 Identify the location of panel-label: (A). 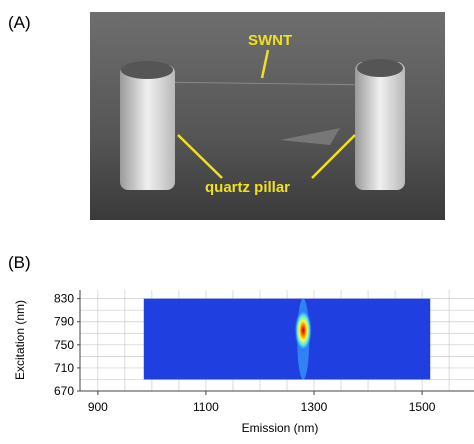
(19, 22).